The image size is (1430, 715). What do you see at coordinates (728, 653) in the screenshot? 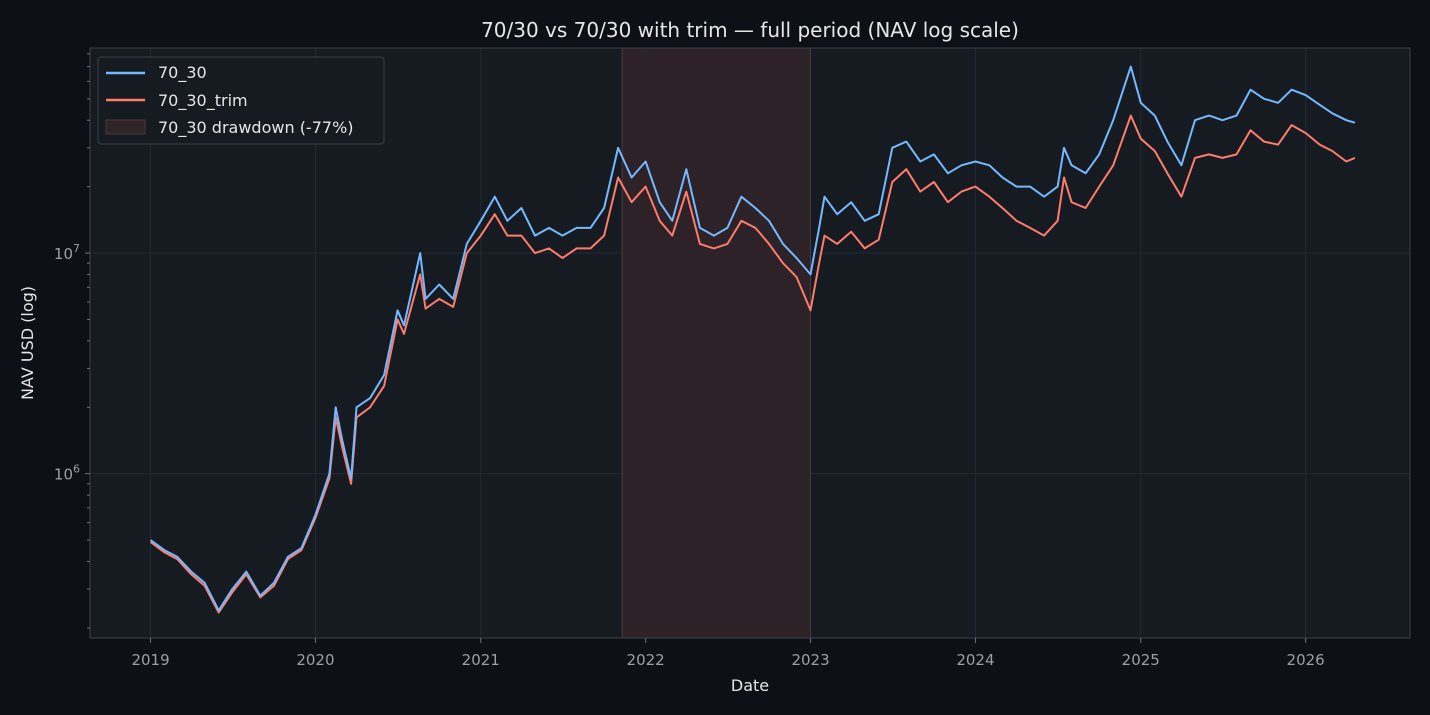
I see `x-axis-ticks: 2019 2020 2021 2022 2023 2024 2025 2026` at bounding box center [728, 653].